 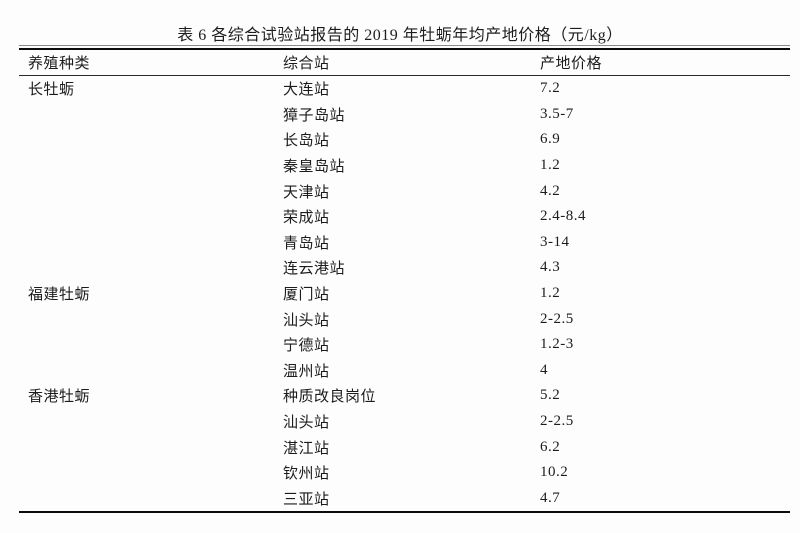 I want to click on table-row: 湛江站 6.2, so click(x=404, y=447).